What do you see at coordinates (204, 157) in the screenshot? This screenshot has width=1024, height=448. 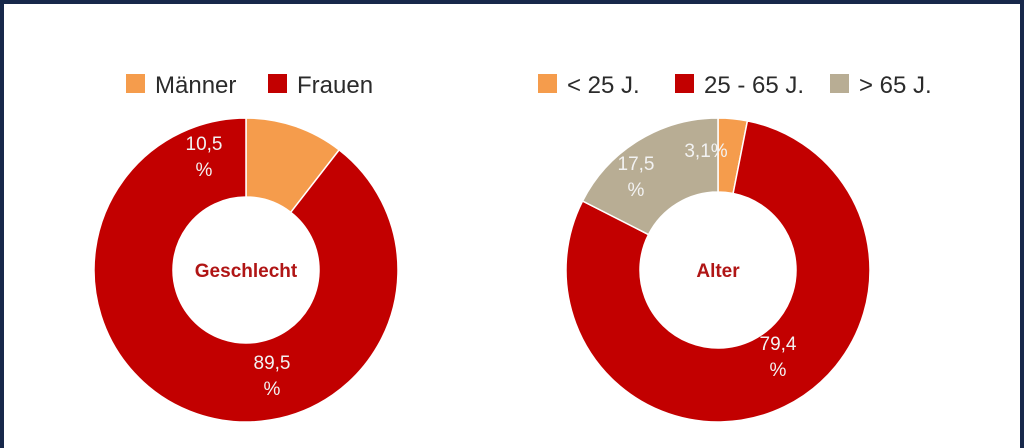 I see `slice-label-maenner: 10,5%` at bounding box center [204, 157].